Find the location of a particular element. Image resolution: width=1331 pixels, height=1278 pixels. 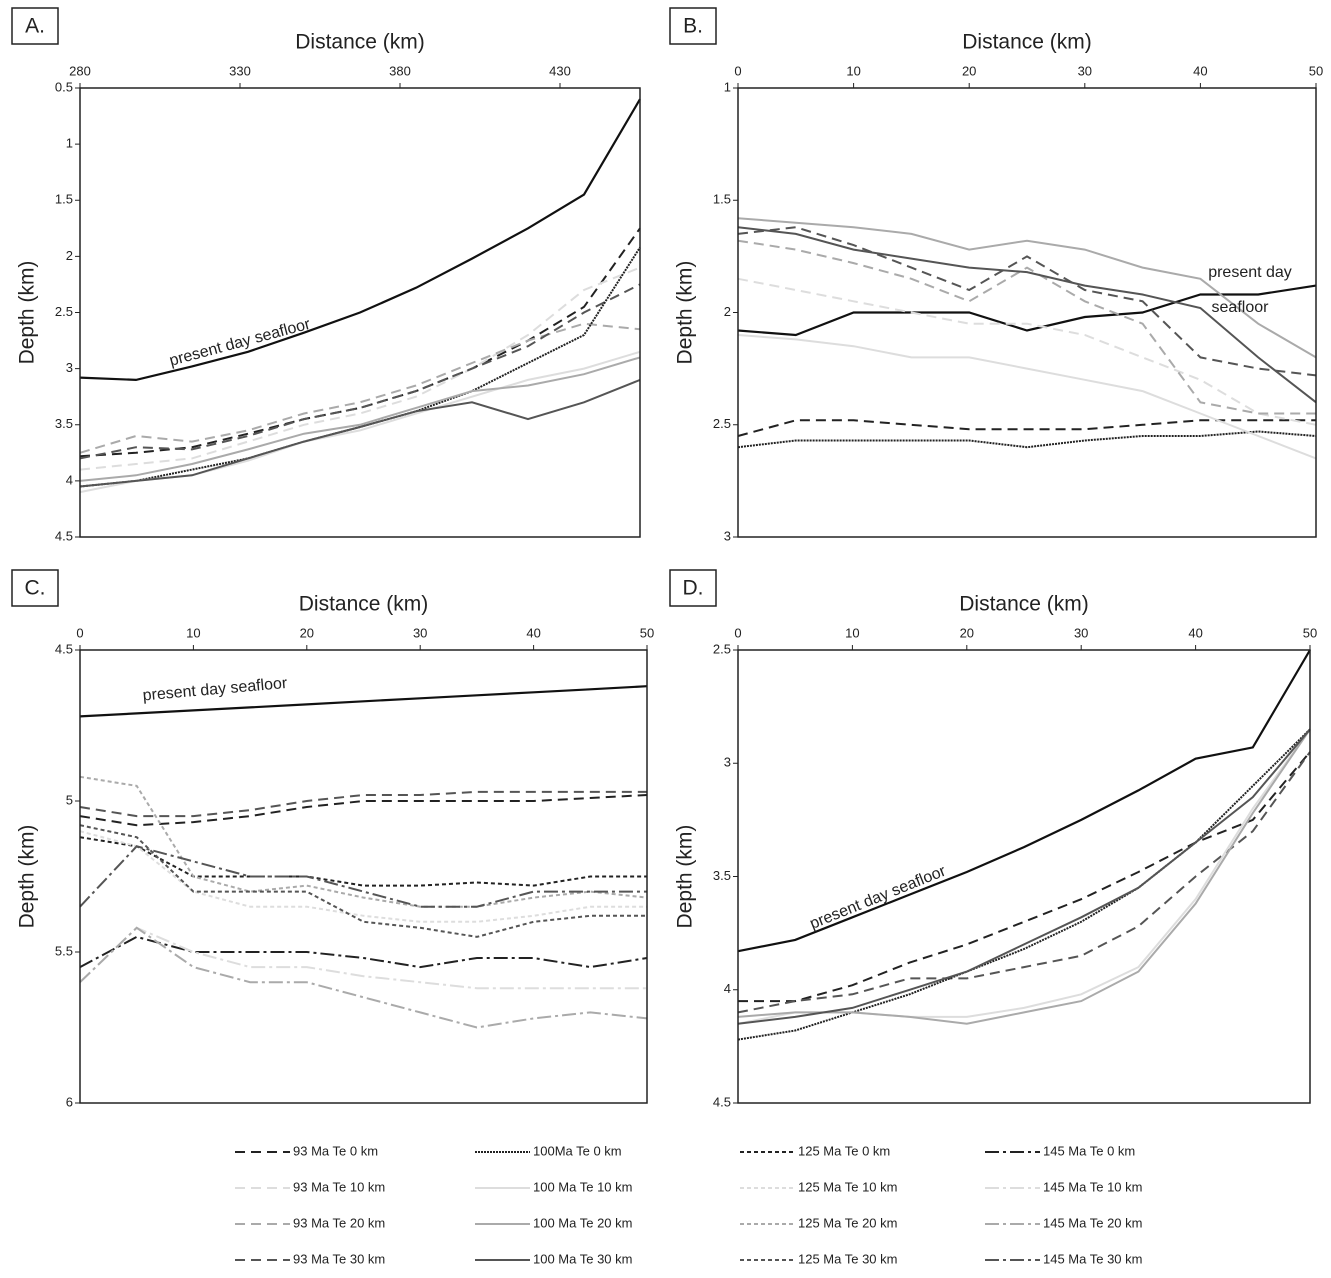

panel-label: B. is located at coordinates (693, 26).